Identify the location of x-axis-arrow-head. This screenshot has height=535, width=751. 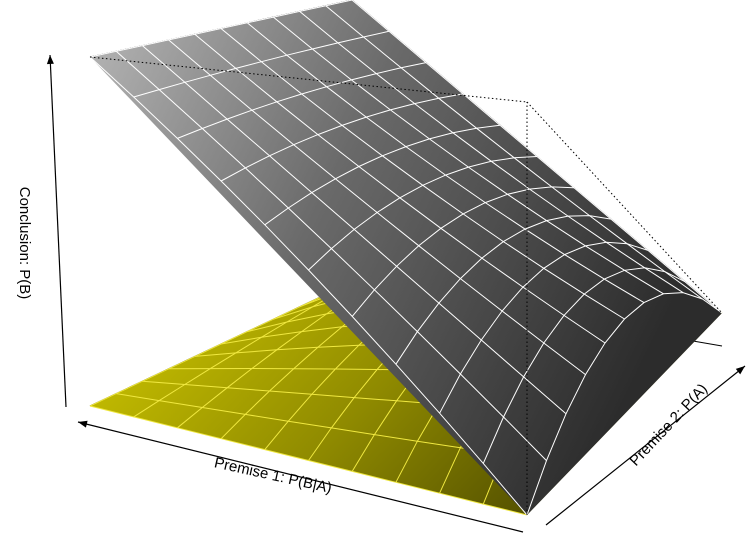
(83, 424).